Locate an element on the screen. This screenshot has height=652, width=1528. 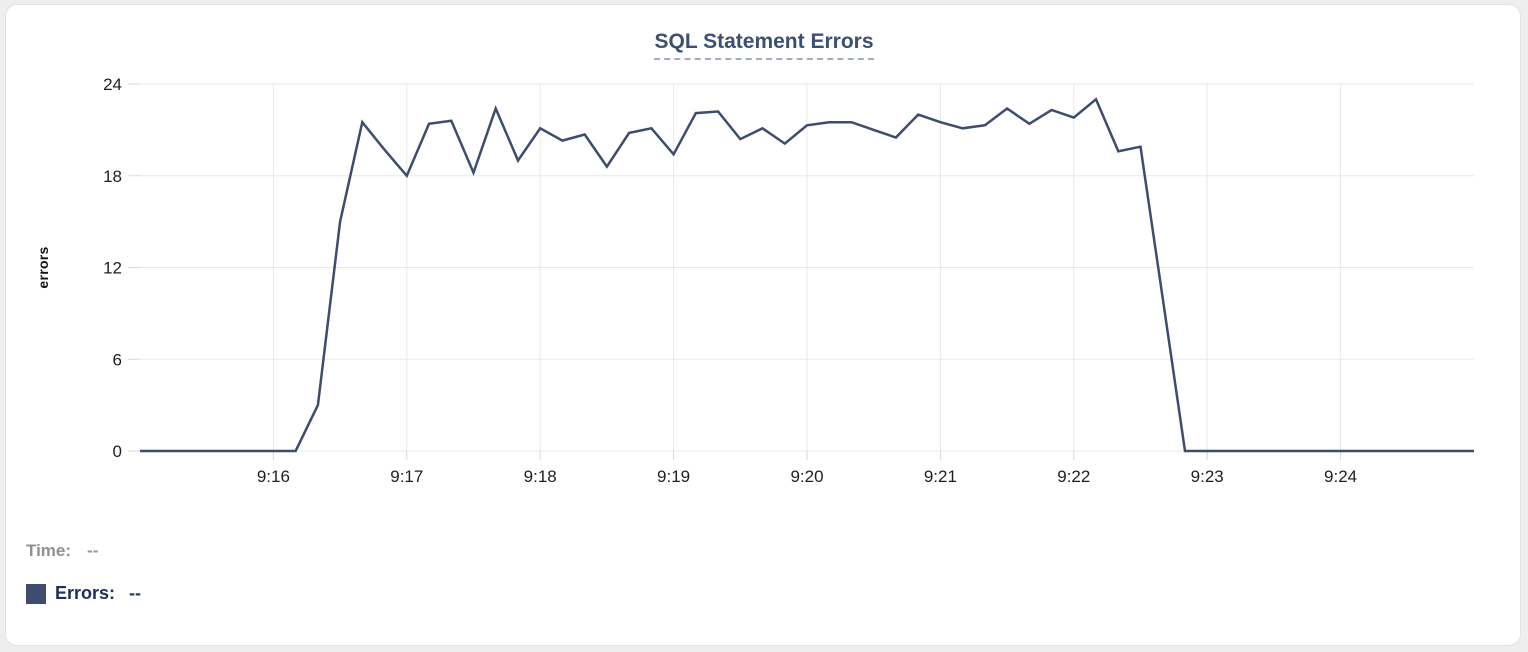
errors-series-swatch is located at coordinates (36, 593).